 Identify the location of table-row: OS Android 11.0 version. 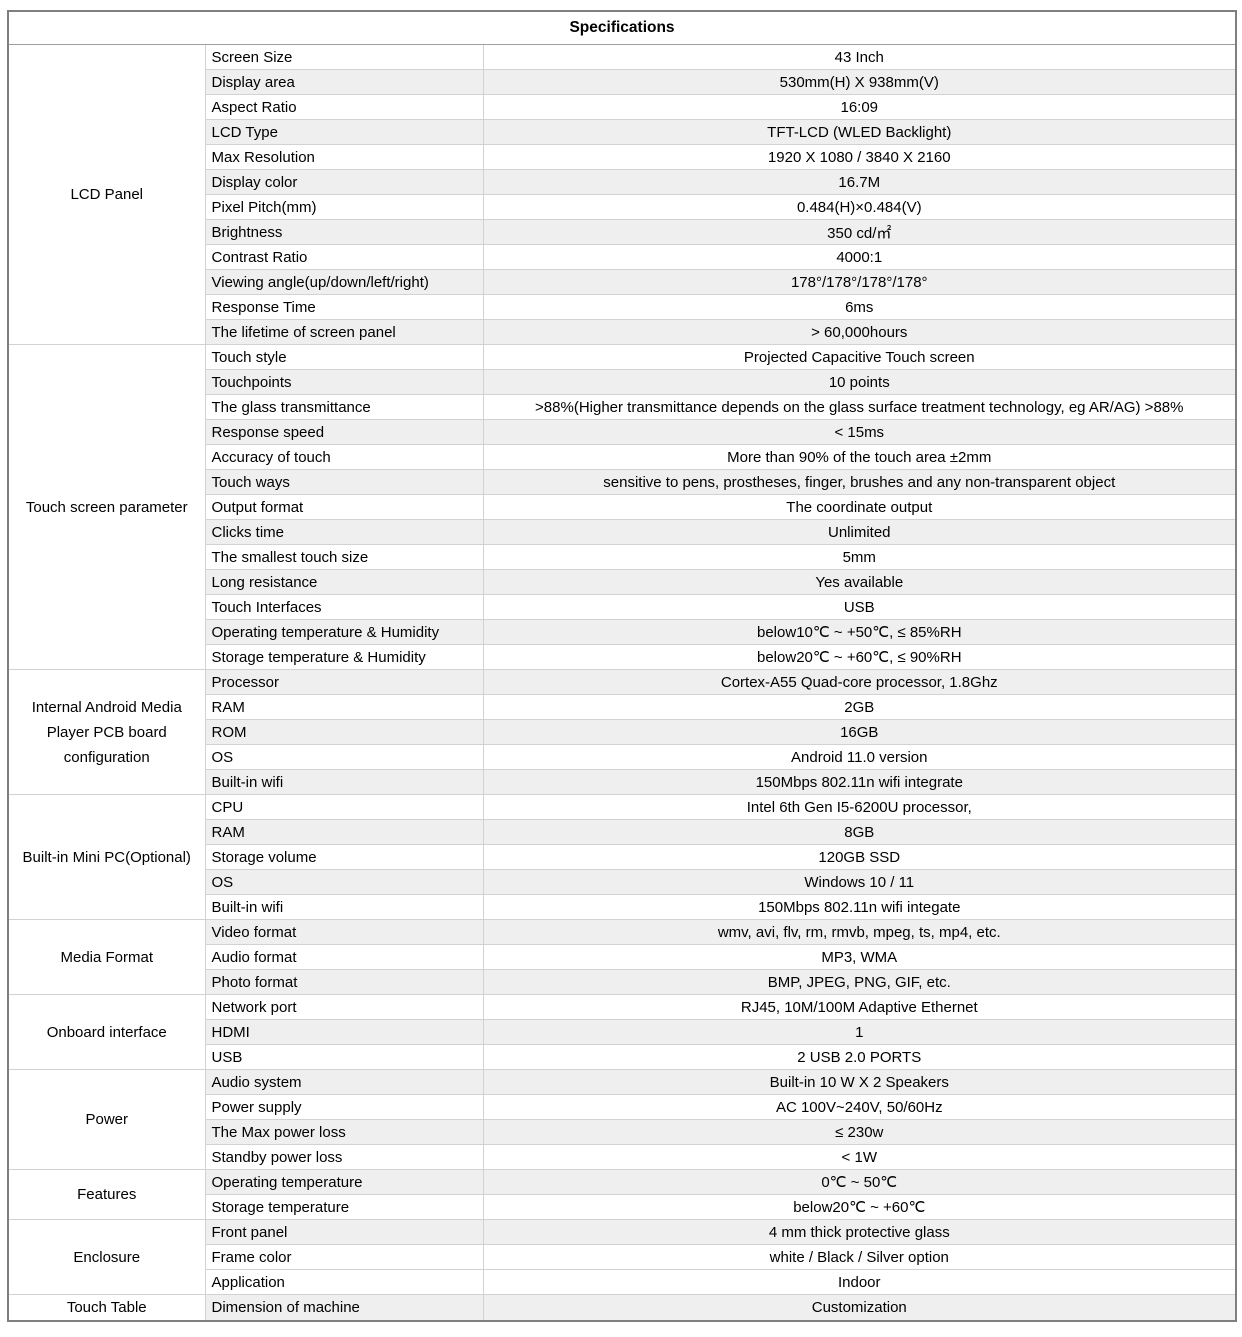
(622, 757).